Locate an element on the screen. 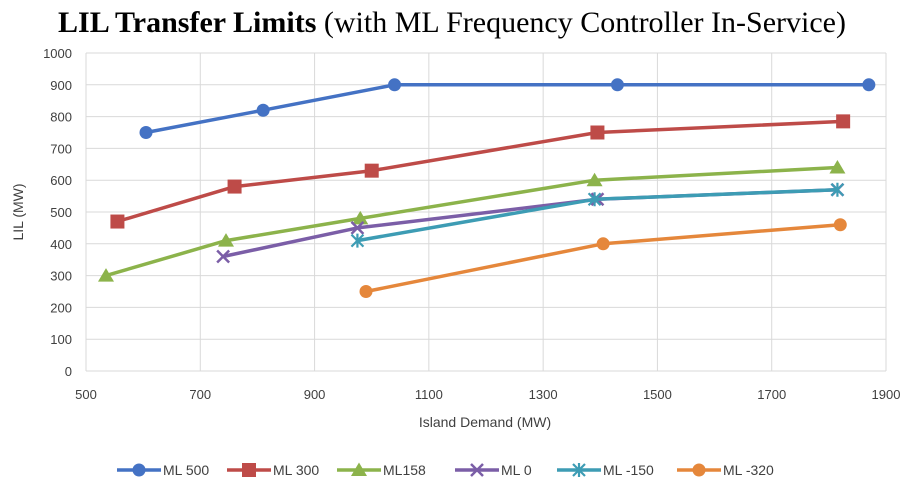  legend-label: ML -320 is located at coordinates (748, 470).